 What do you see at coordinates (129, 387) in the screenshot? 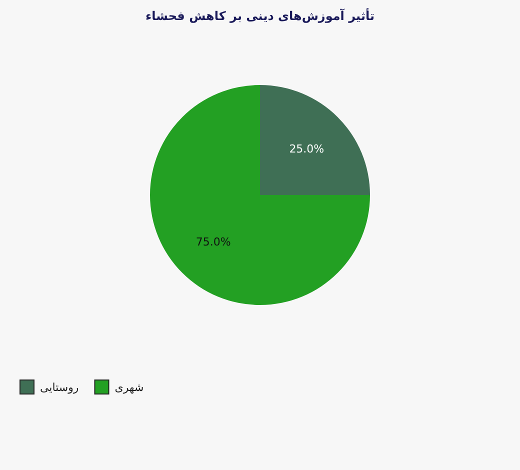
I see `legend-label: شهری` at bounding box center [129, 387].